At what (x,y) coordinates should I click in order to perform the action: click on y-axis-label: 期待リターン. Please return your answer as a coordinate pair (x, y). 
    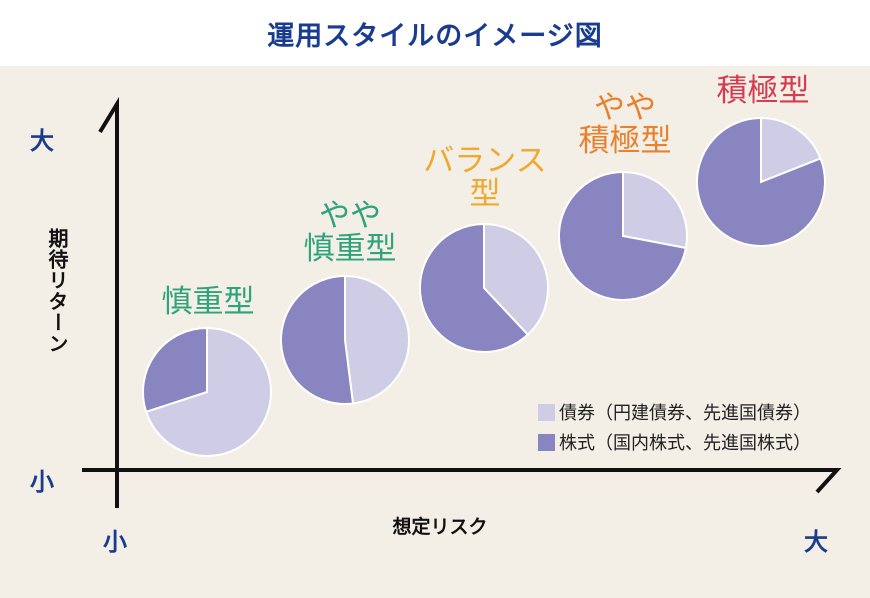
    Looking at the image, I should click on (57, 291).